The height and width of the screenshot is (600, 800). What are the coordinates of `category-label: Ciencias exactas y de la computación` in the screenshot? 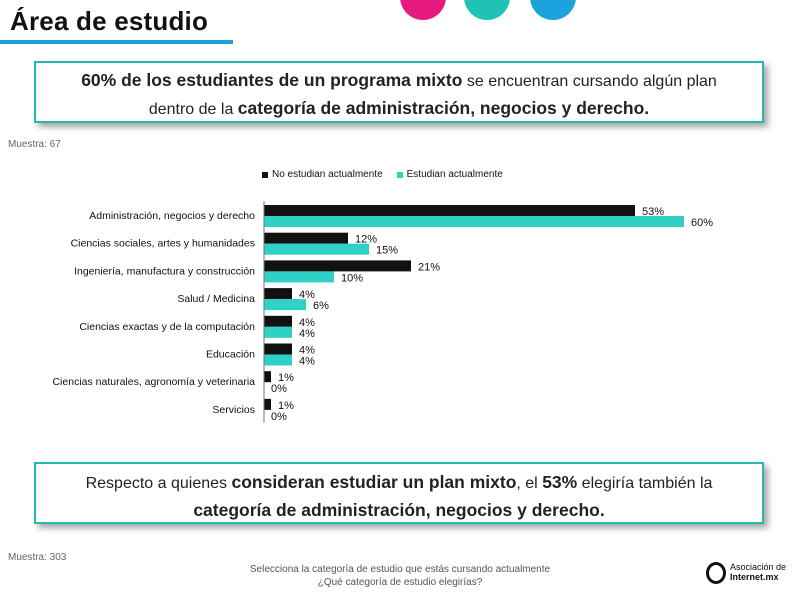 It's located at (167, 327).